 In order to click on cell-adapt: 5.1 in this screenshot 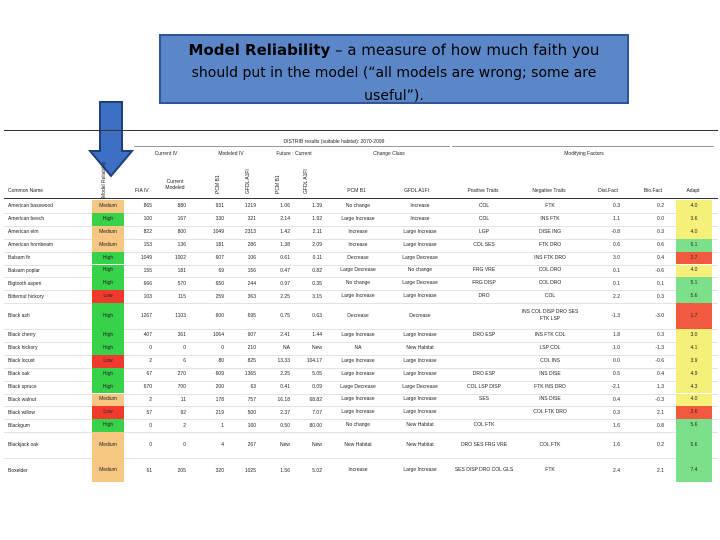, I will do `click(694, 245)`.